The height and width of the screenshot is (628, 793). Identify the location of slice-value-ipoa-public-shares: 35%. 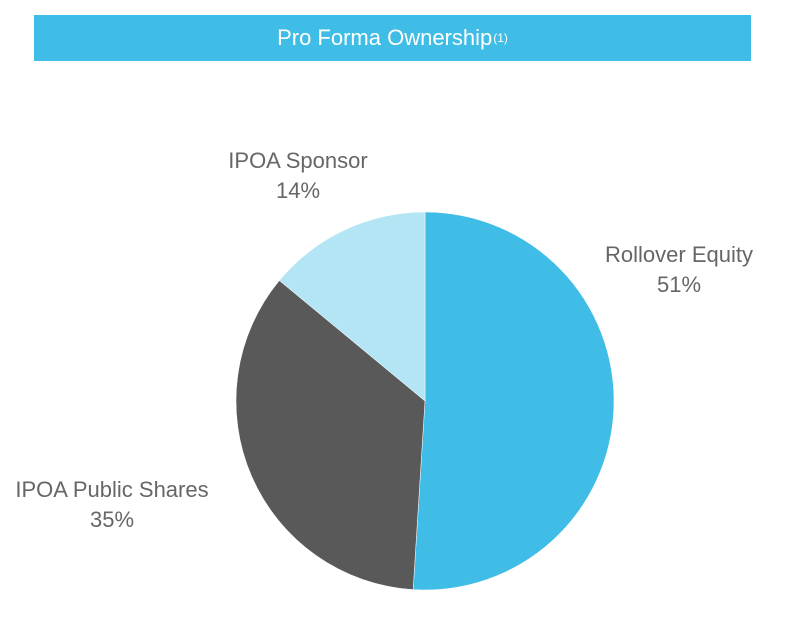
(112, 519).